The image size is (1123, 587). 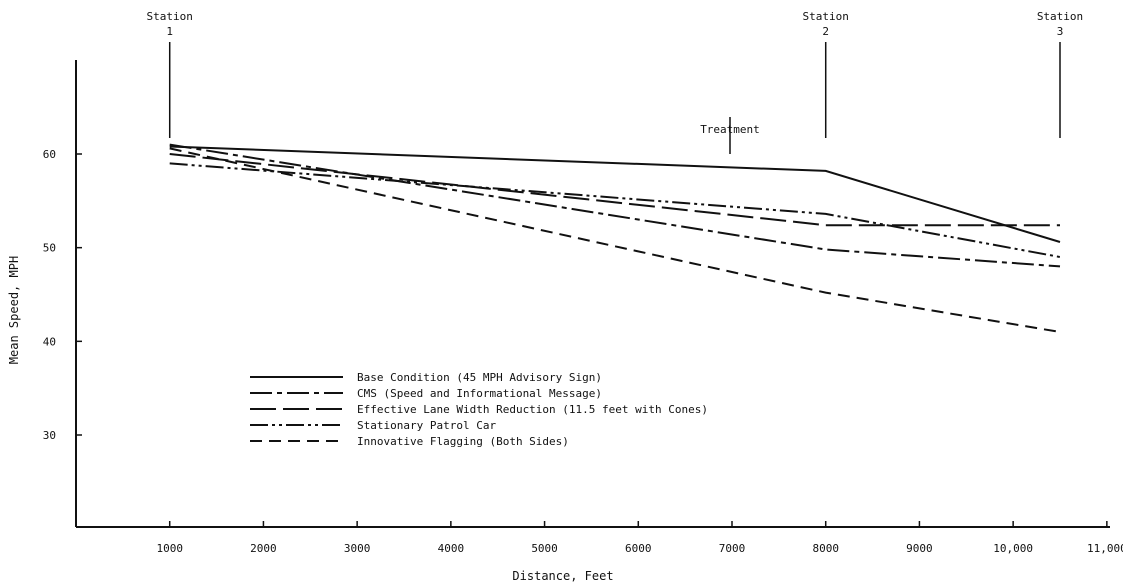 I want to click on x-tick-label: 3000, so click(x=357, y=548).